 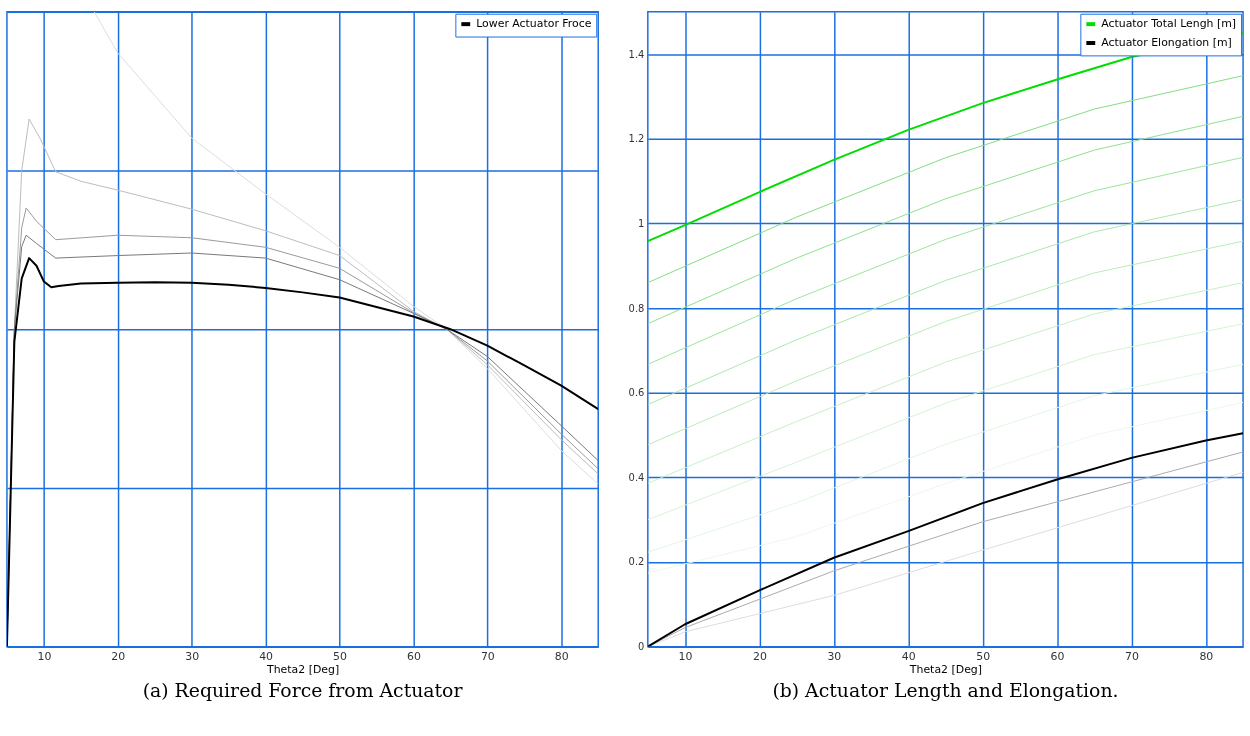 What do you see at coordinates (1169, 24) in the screenshot?
I see `legend-label: Actuator Total Lengh [m]` at bounding box center [1169, 24].